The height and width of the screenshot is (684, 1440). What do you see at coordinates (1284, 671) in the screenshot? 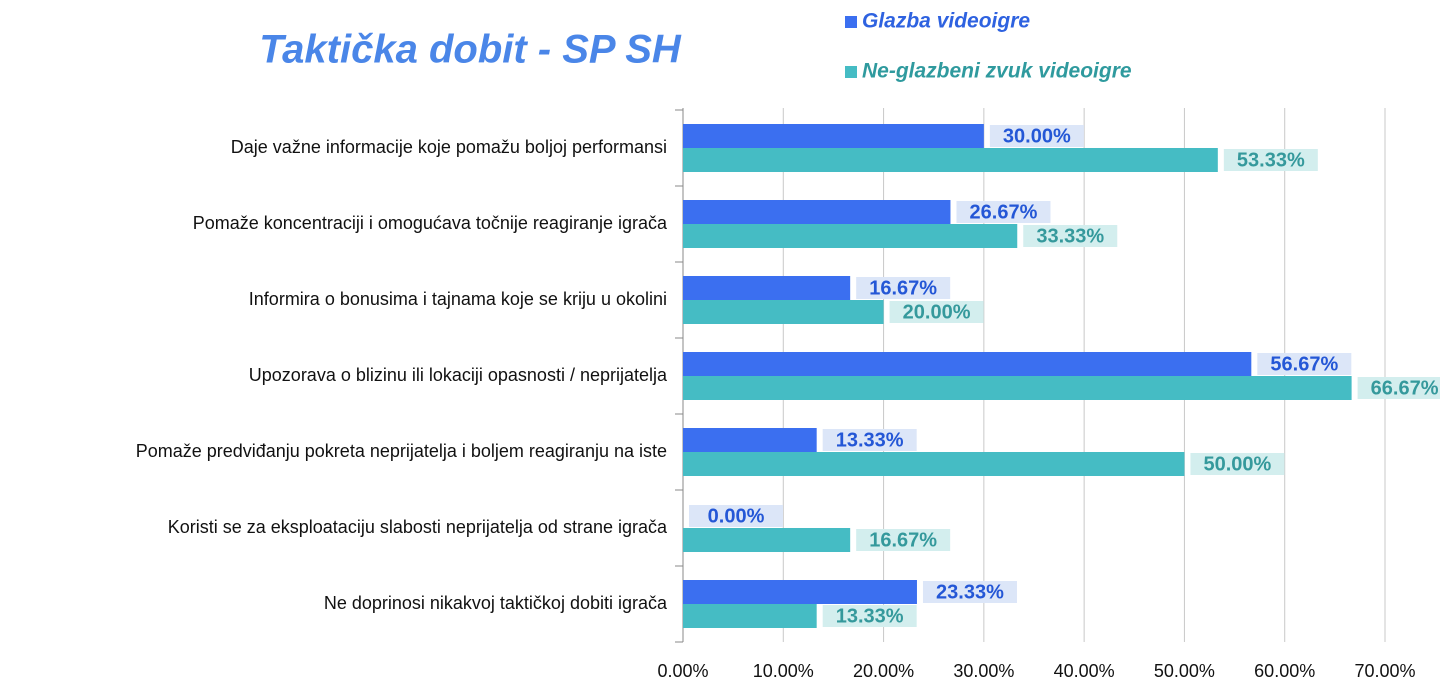
I see `x-tick-label: 60.00%` at bounding box center [1284, 671].